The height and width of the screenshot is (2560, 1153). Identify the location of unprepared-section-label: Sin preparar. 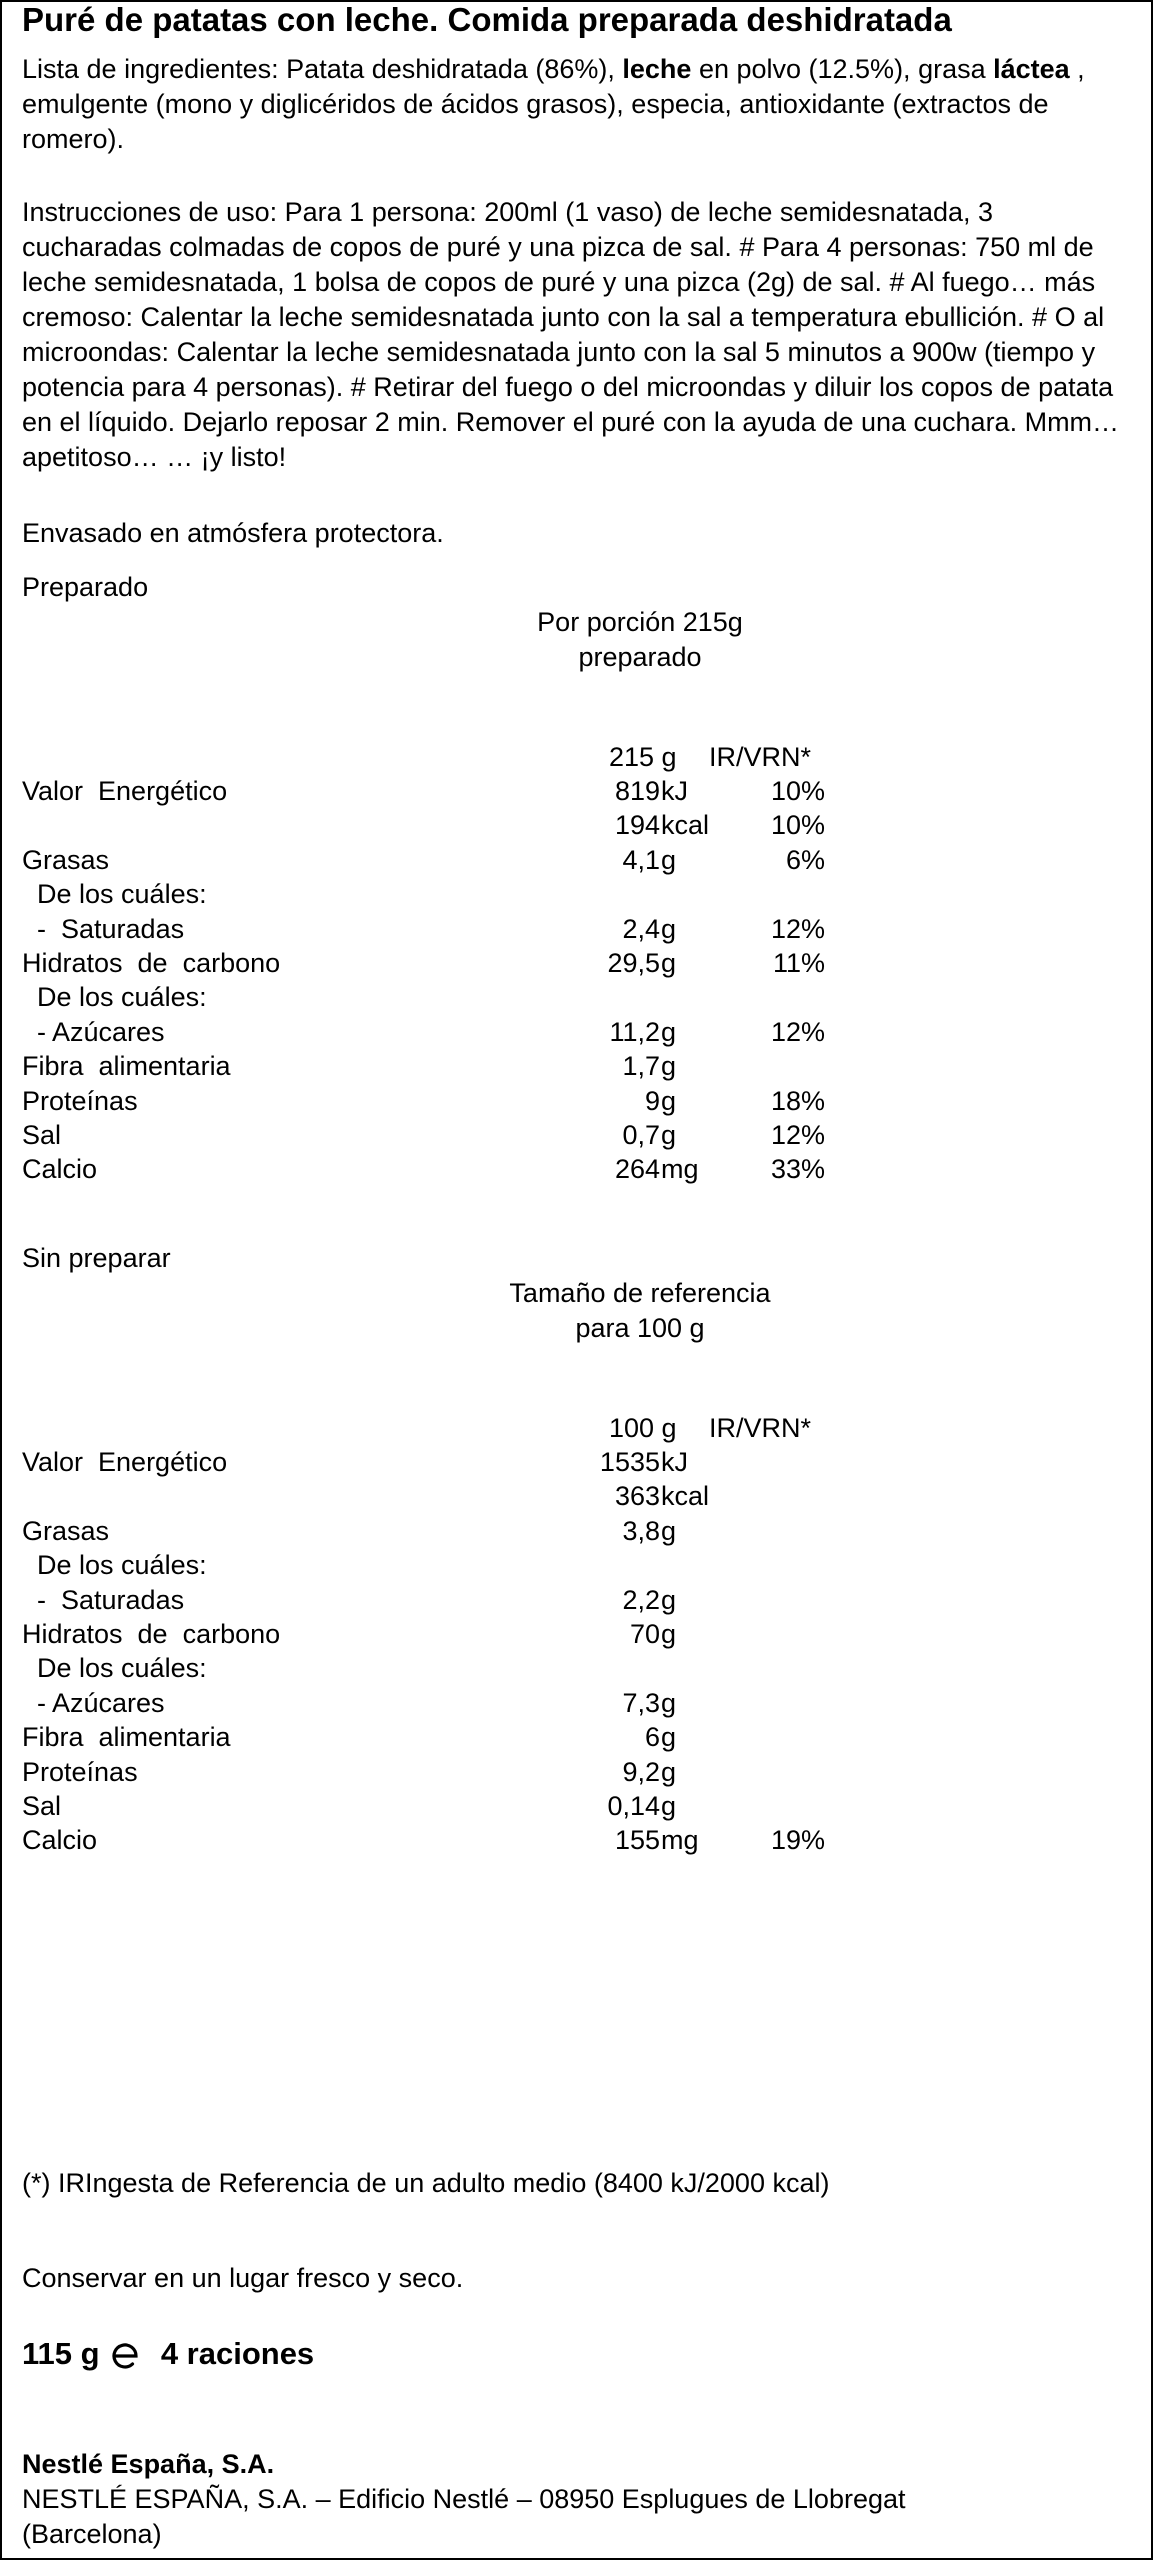
(96, 1258).